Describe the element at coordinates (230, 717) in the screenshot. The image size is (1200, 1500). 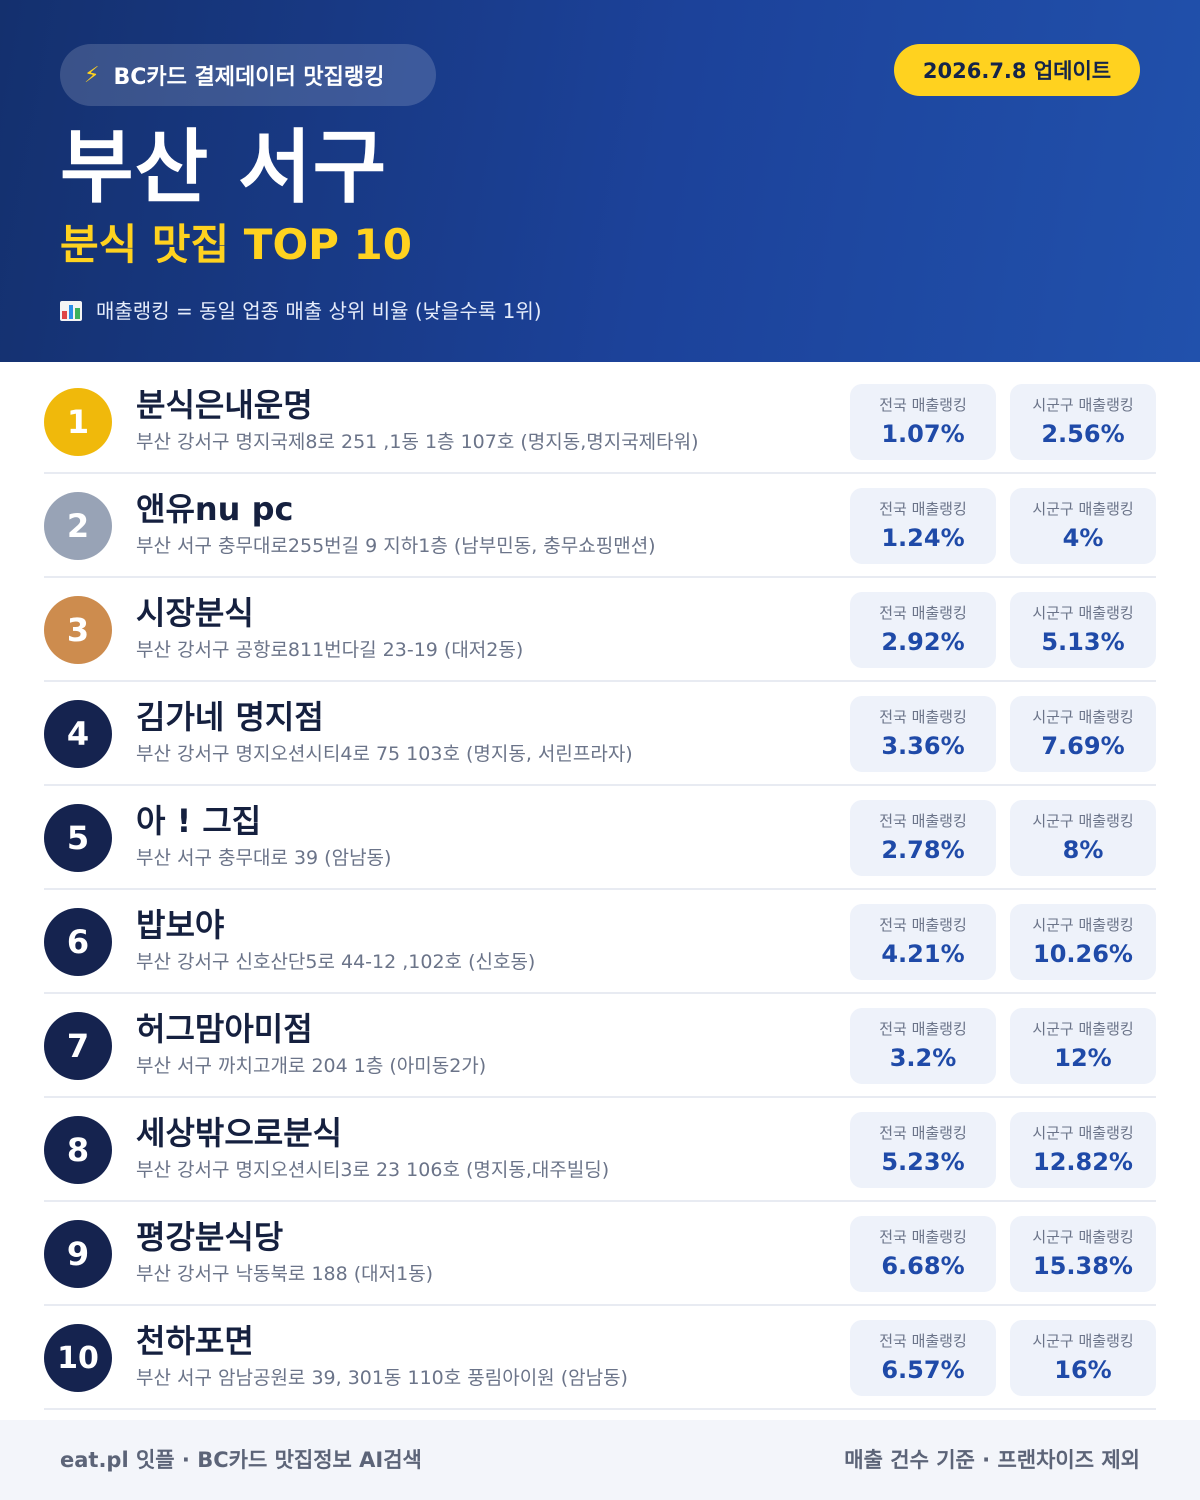
I see `restaurant-name: 김가네 명지점` at that location.